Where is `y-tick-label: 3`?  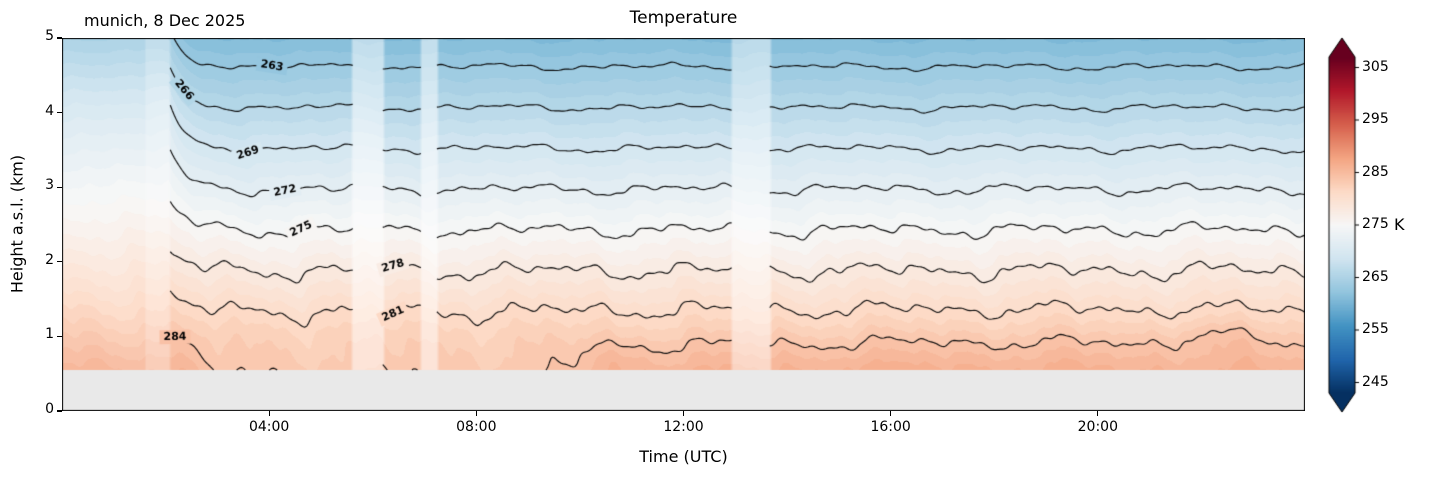
y-tick-label: 3 is located at coordinates (49, 185).